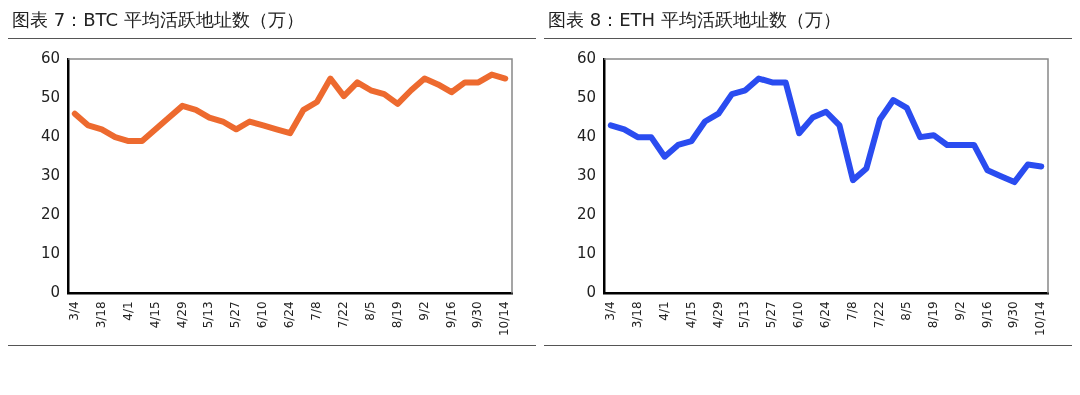  What do you see at coordinates (272, 19) in the screenshot?
I see `chart-title: 图表 7：BTC 平均活跃地址数（万）` at bounding box center [272, 19].